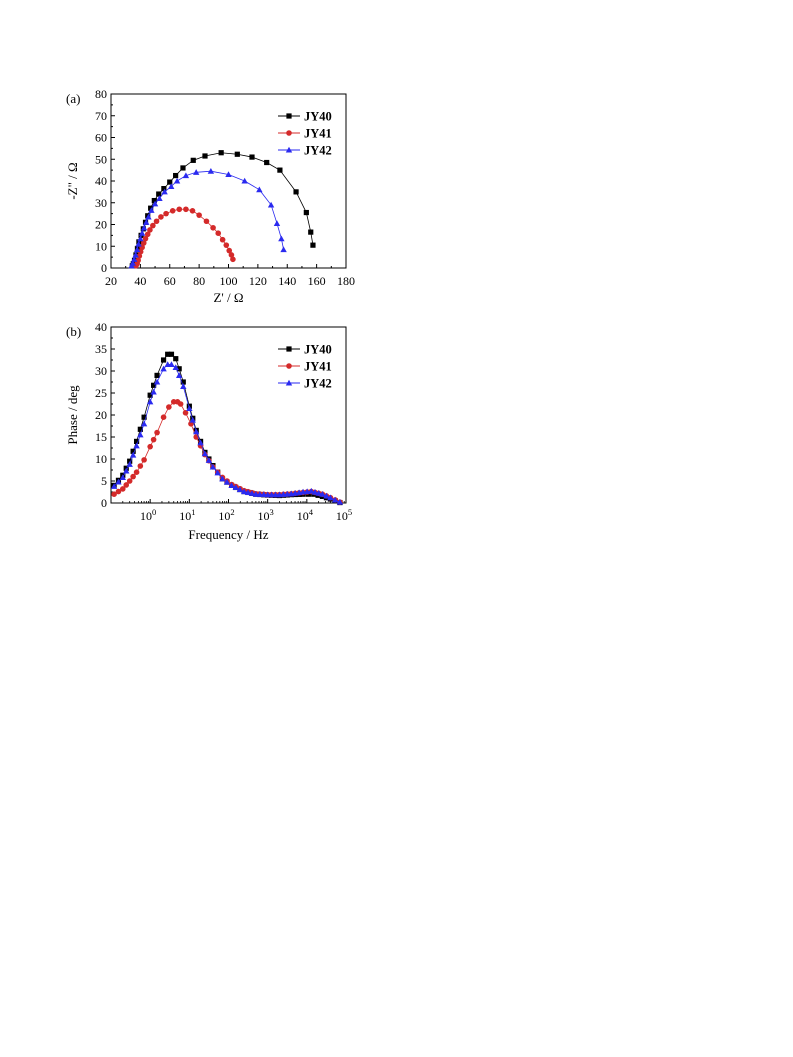  I want to click on panel-a-series, so click(222, 209).